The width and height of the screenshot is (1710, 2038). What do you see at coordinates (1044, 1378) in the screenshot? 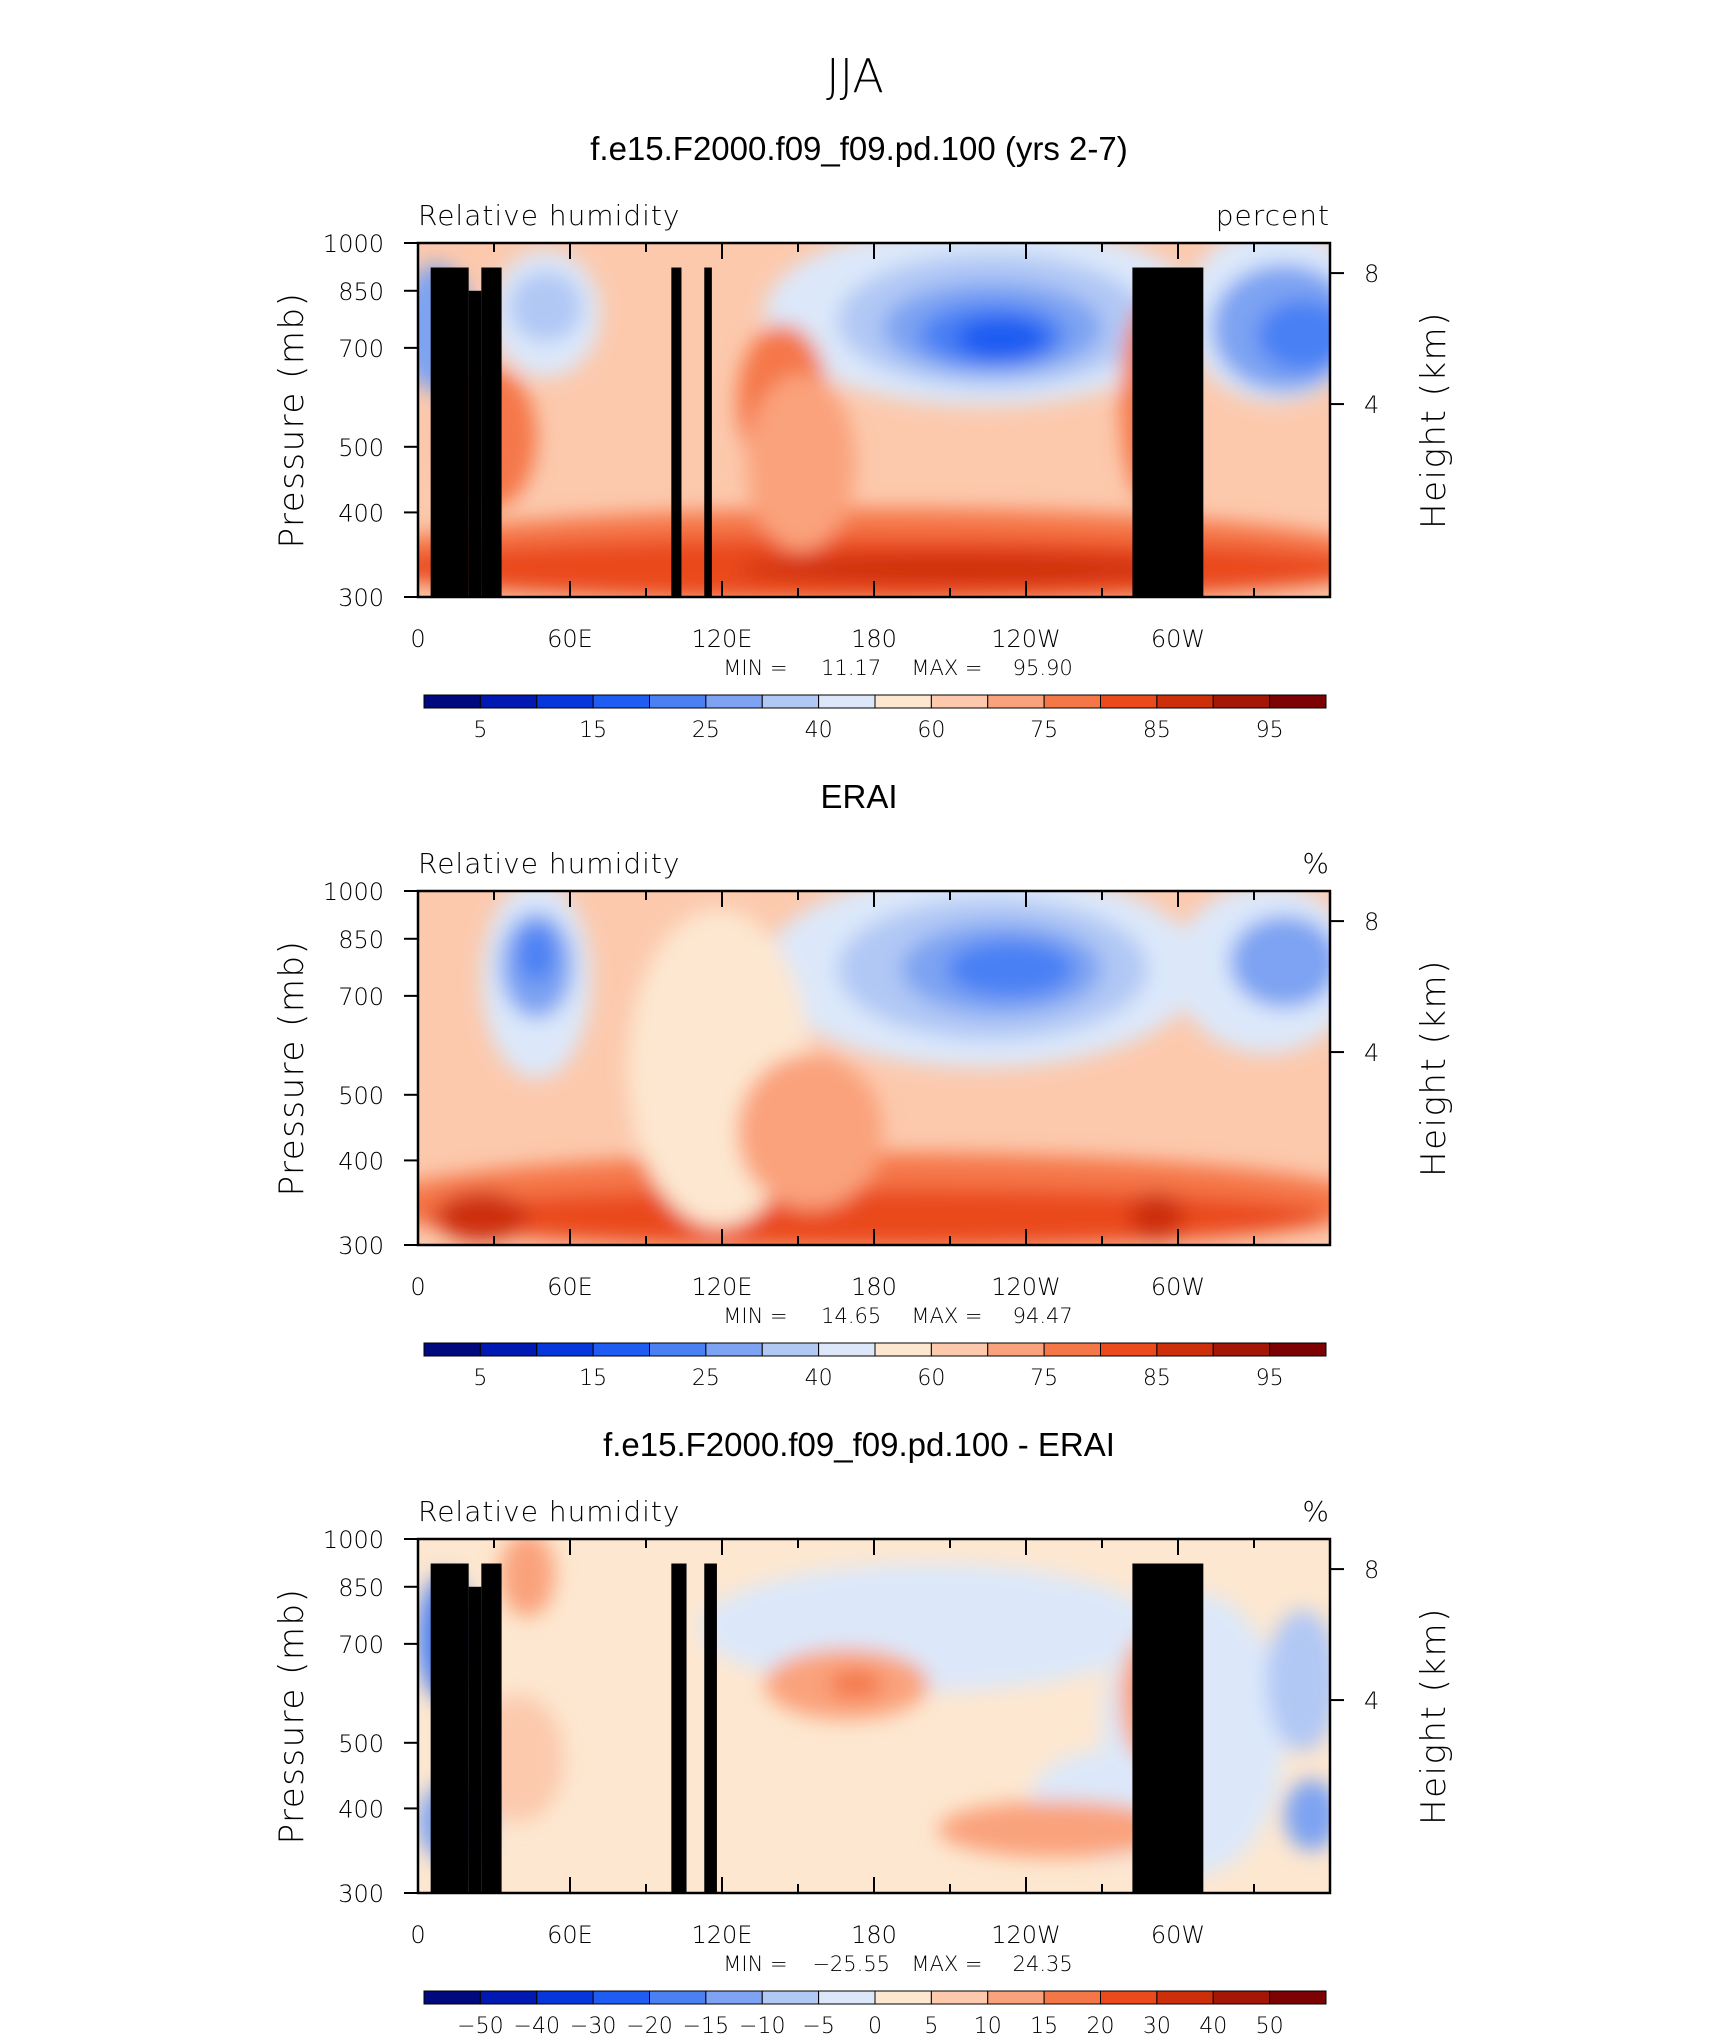
I see `colorbar-label: 75` at bounding box center [1044, 1378].